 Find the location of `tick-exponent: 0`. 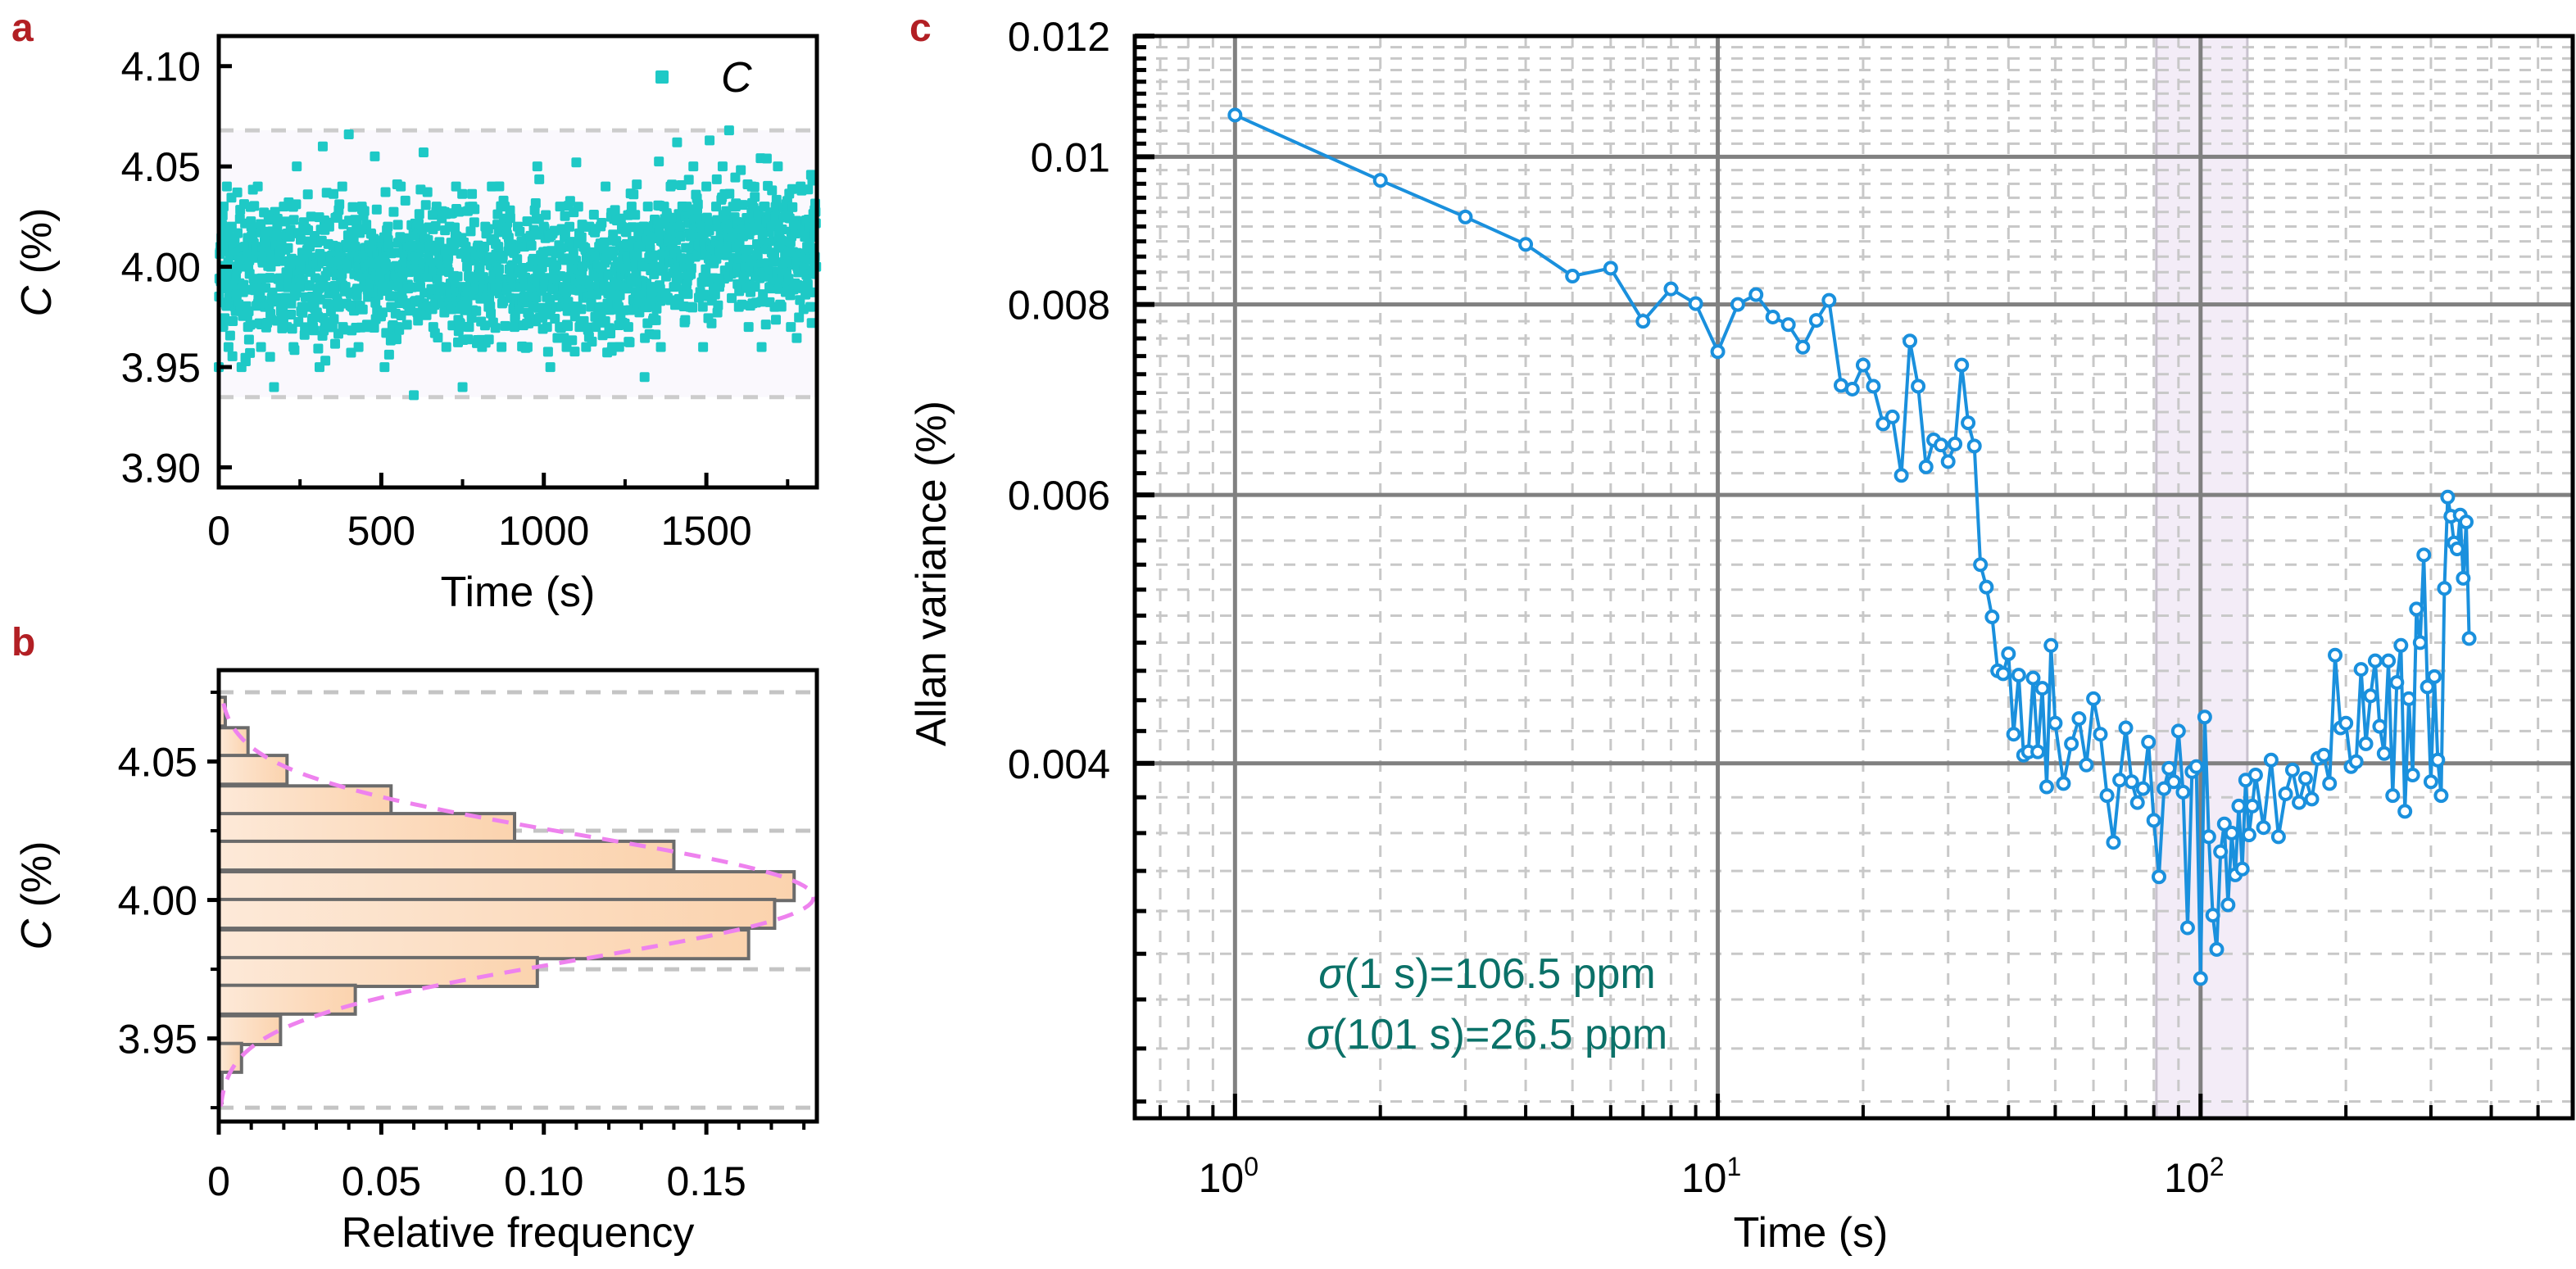

tick-exponent: 0 is located at coordinates (1251, 1167).